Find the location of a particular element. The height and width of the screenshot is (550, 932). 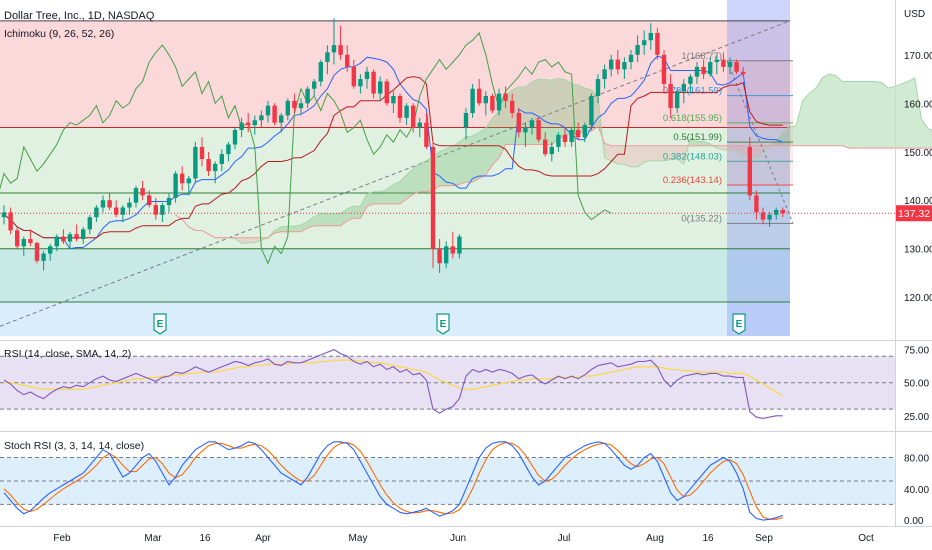

indicator-tick-label: 0.00 is located at coordinates (914, 521).